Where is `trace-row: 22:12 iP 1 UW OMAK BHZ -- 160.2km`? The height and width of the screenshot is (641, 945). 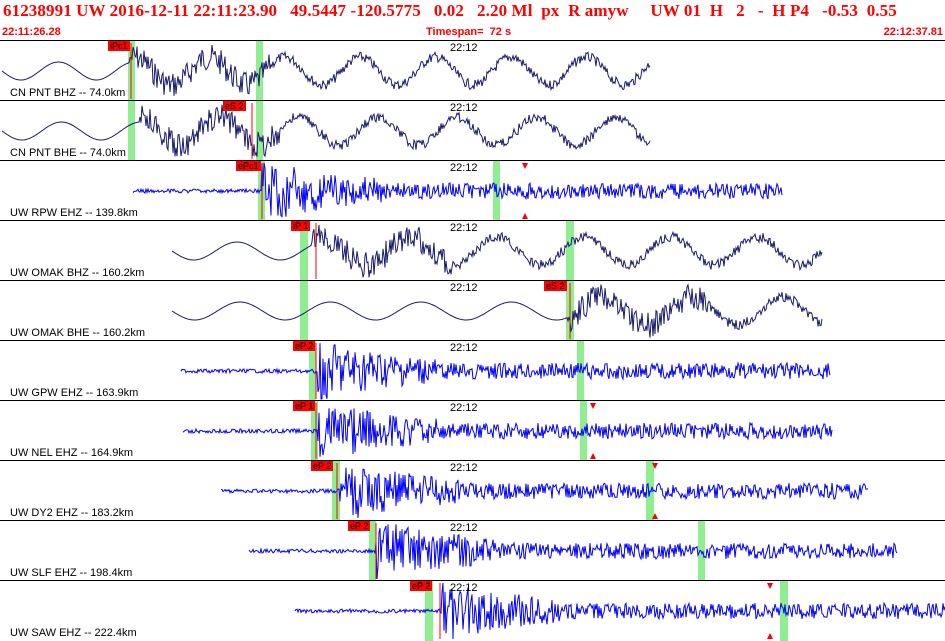 trace-row: 22:12 iP 1 UW OMAK BHZ -- 160.2km is located at coordinates (472, 250).